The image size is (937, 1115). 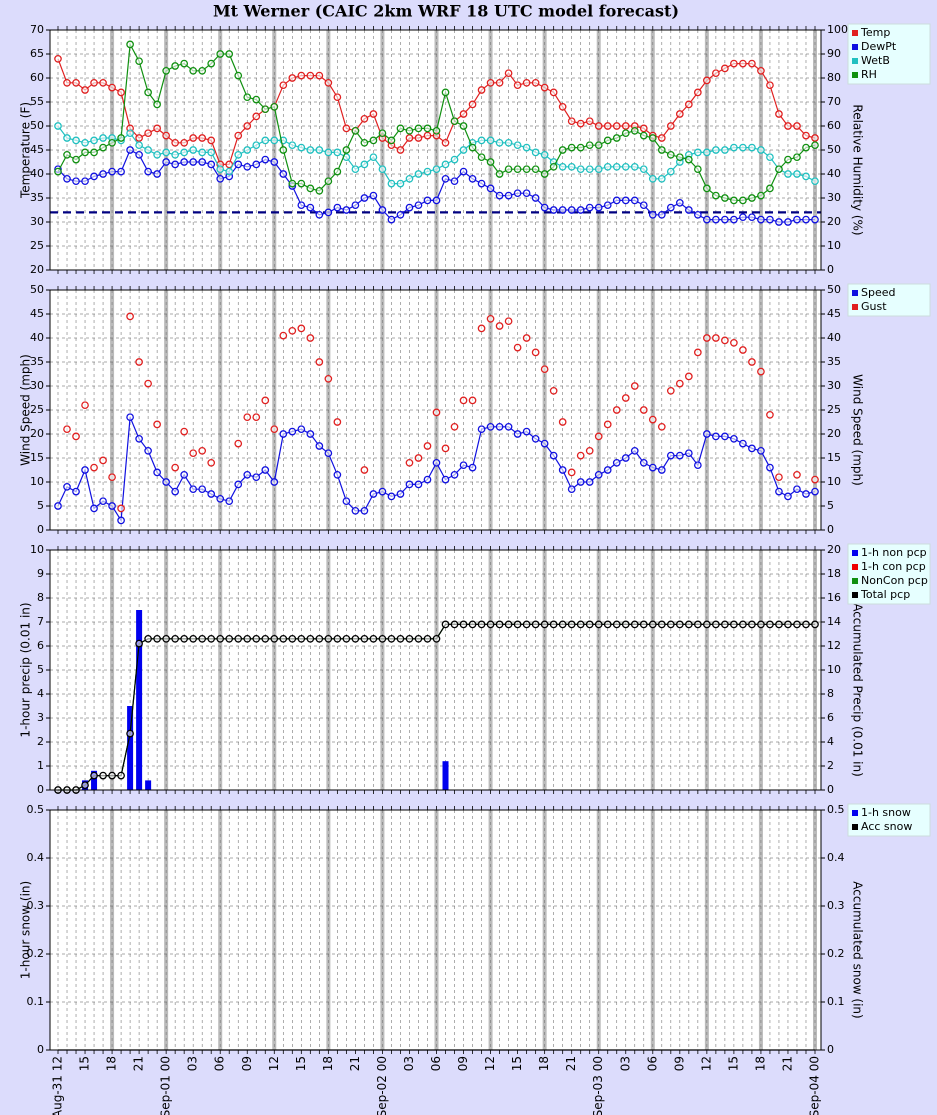 What do you see at coordinates (830, 529) in the screenshot?
I see `y2-tick-label: 0` at bounding box center [830, 529].